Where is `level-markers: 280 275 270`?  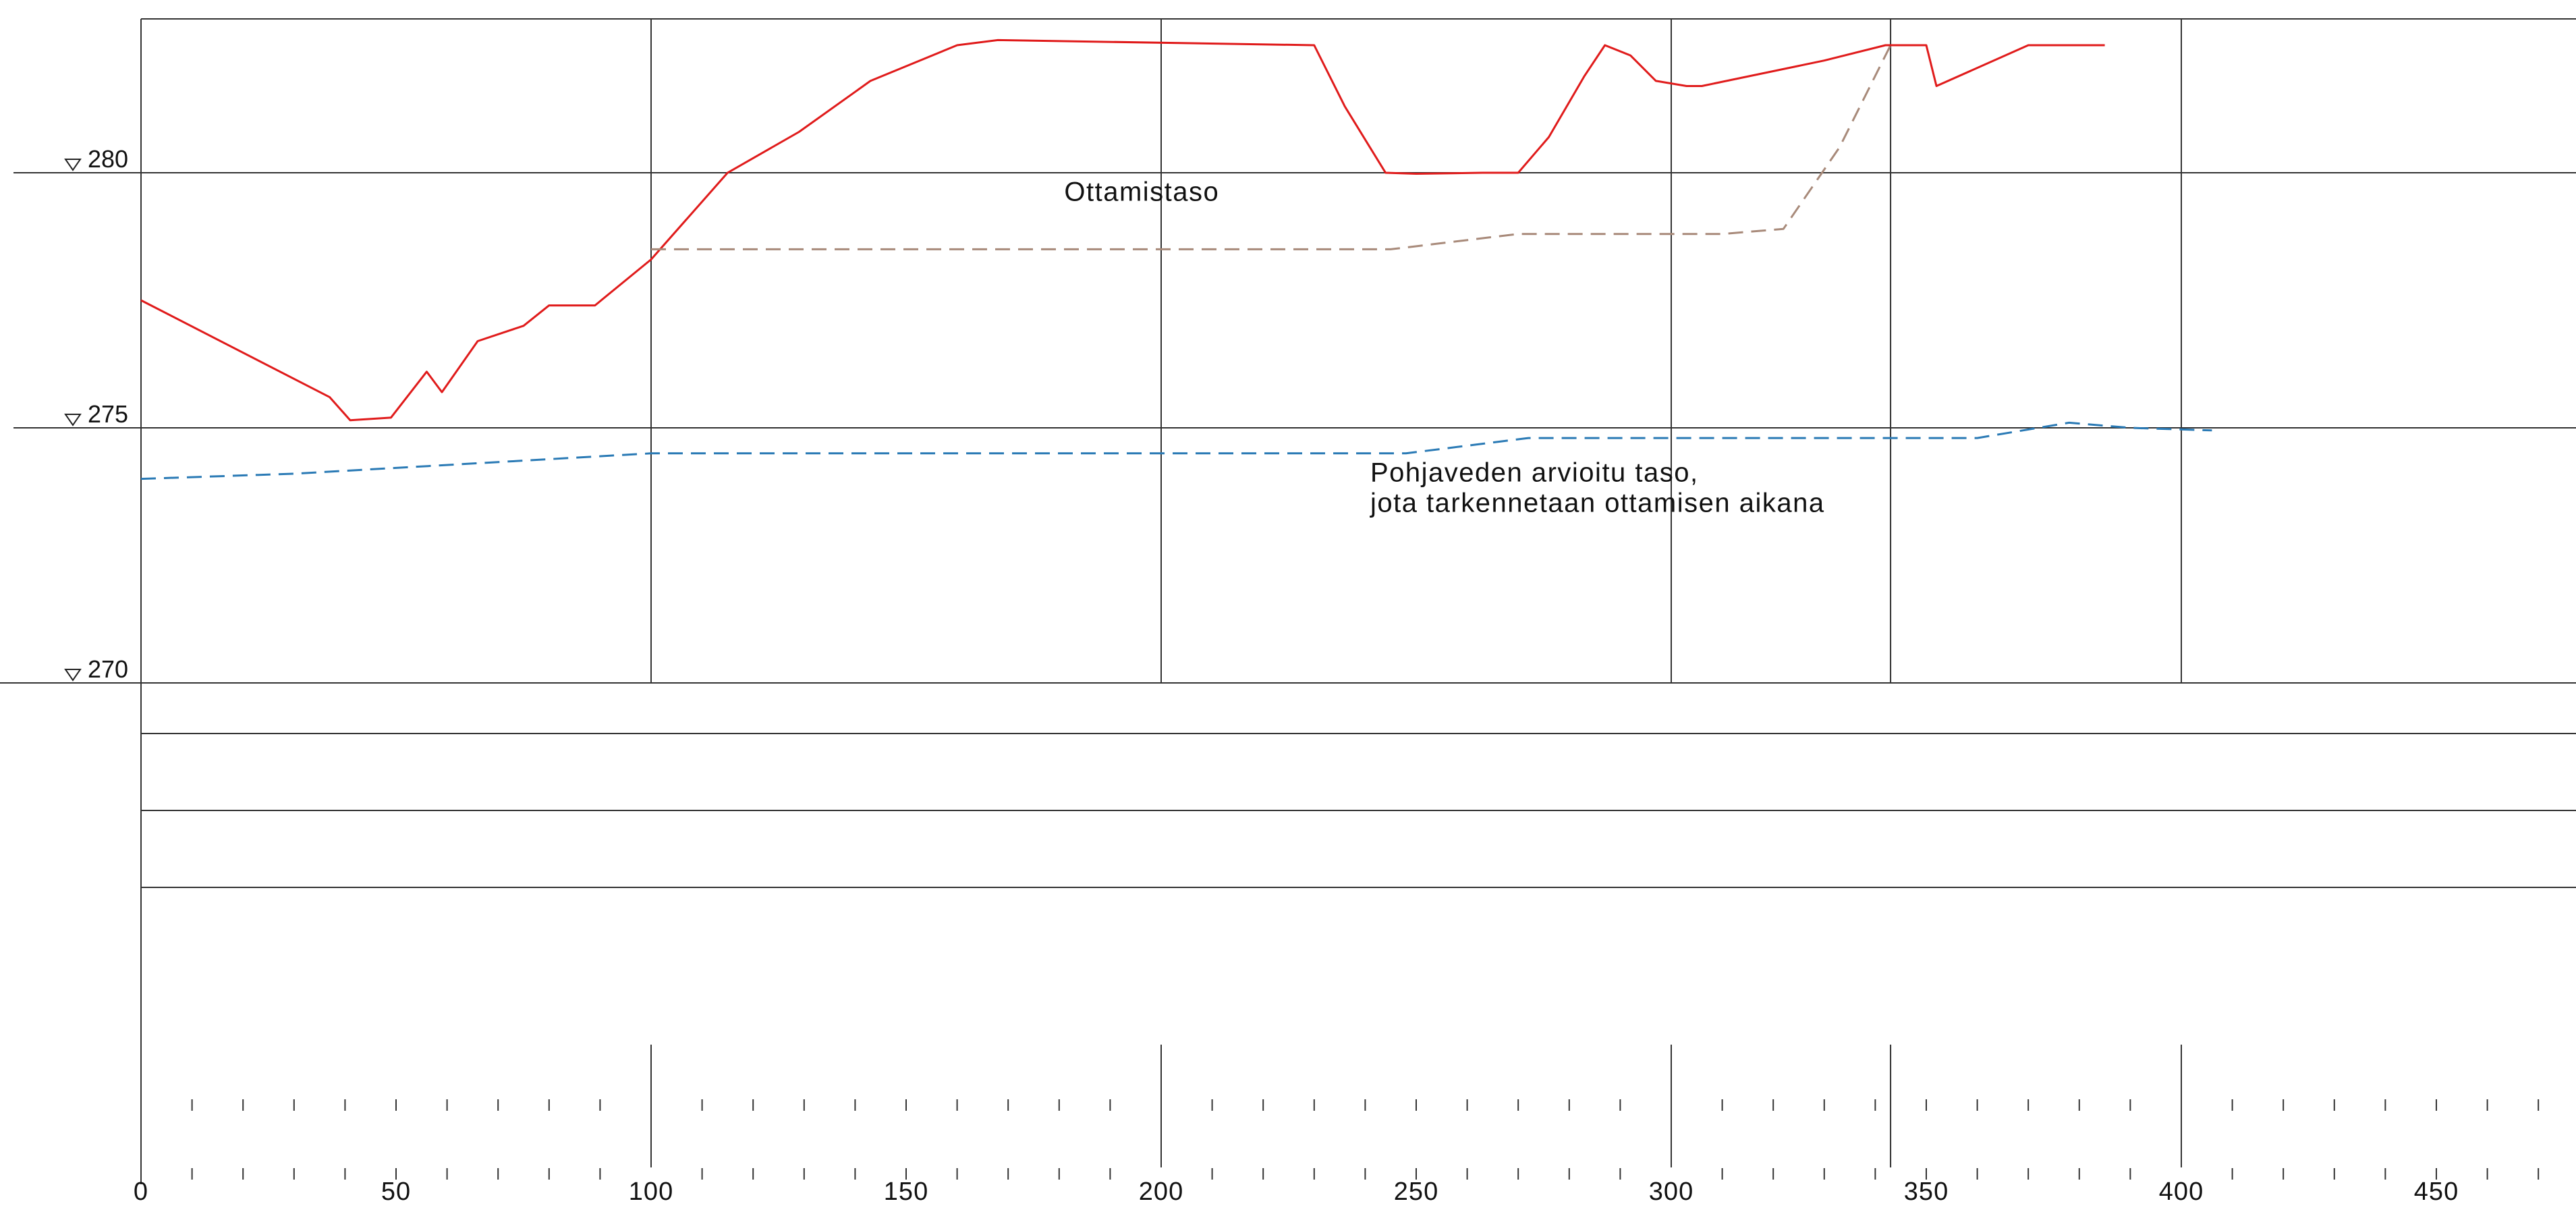 level-markers: 280 275 270 is located at coordinates (96, 414).